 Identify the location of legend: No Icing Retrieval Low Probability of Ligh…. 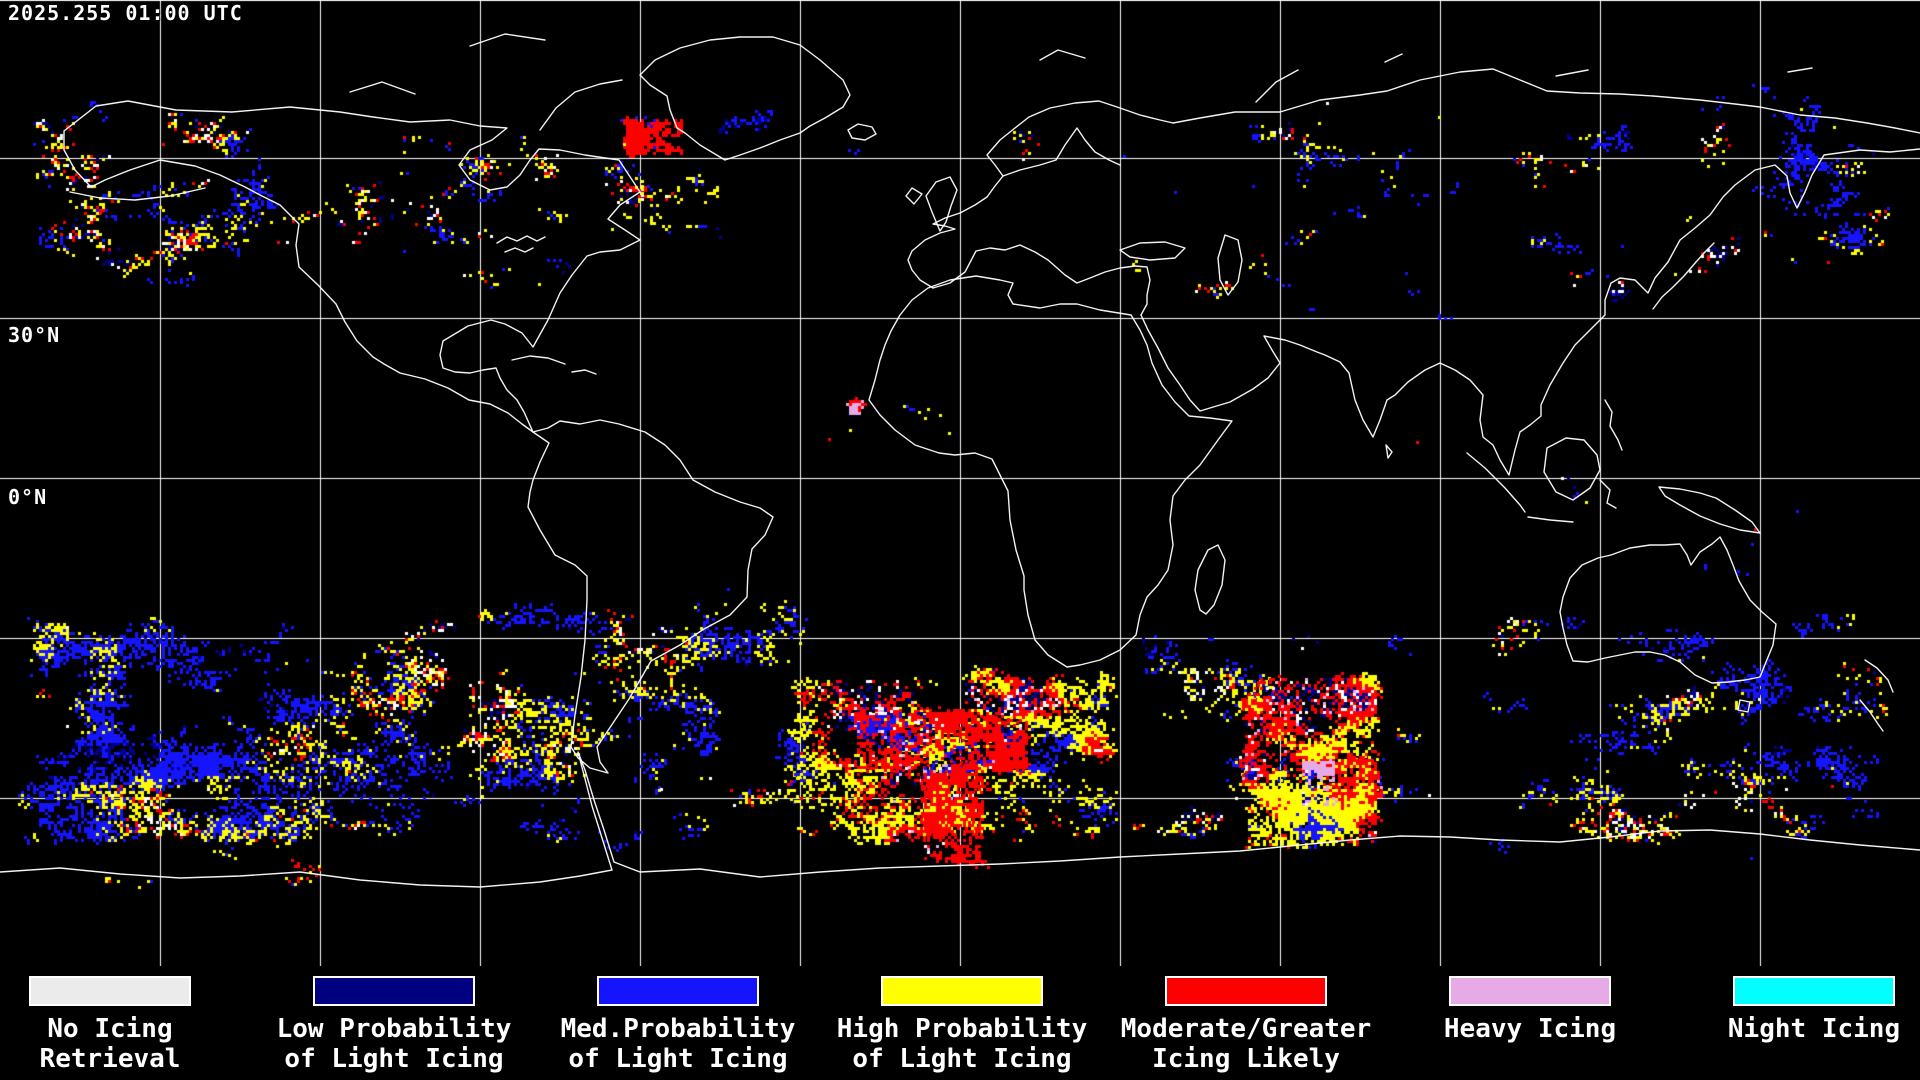
(960, 1023).